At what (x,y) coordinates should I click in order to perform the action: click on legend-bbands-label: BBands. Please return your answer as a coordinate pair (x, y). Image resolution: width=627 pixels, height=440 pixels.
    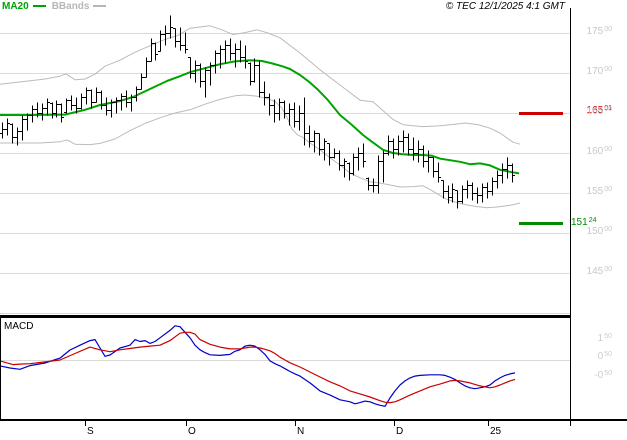
    Looking at the image, I should click on (70, 6).